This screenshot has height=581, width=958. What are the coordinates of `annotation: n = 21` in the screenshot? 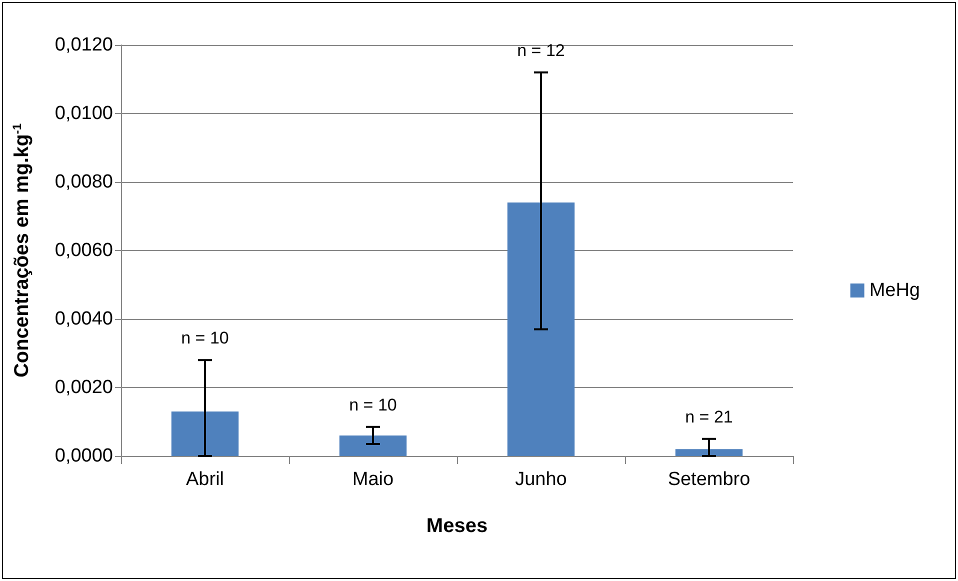 It's located at (709, 416).